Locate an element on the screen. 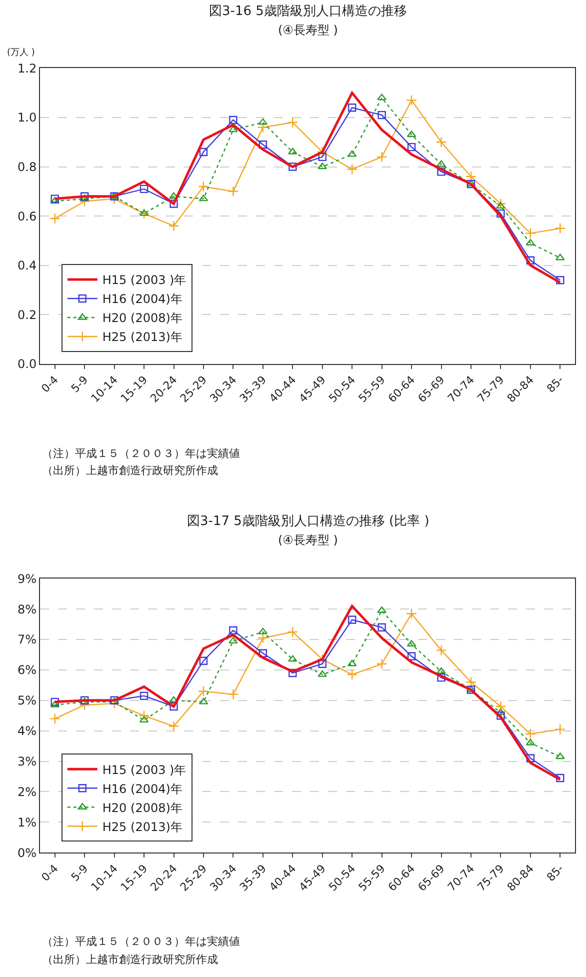 This screenshot has width=586, height=977. y-tick-label: 1% is located at coordinates (27, 822).